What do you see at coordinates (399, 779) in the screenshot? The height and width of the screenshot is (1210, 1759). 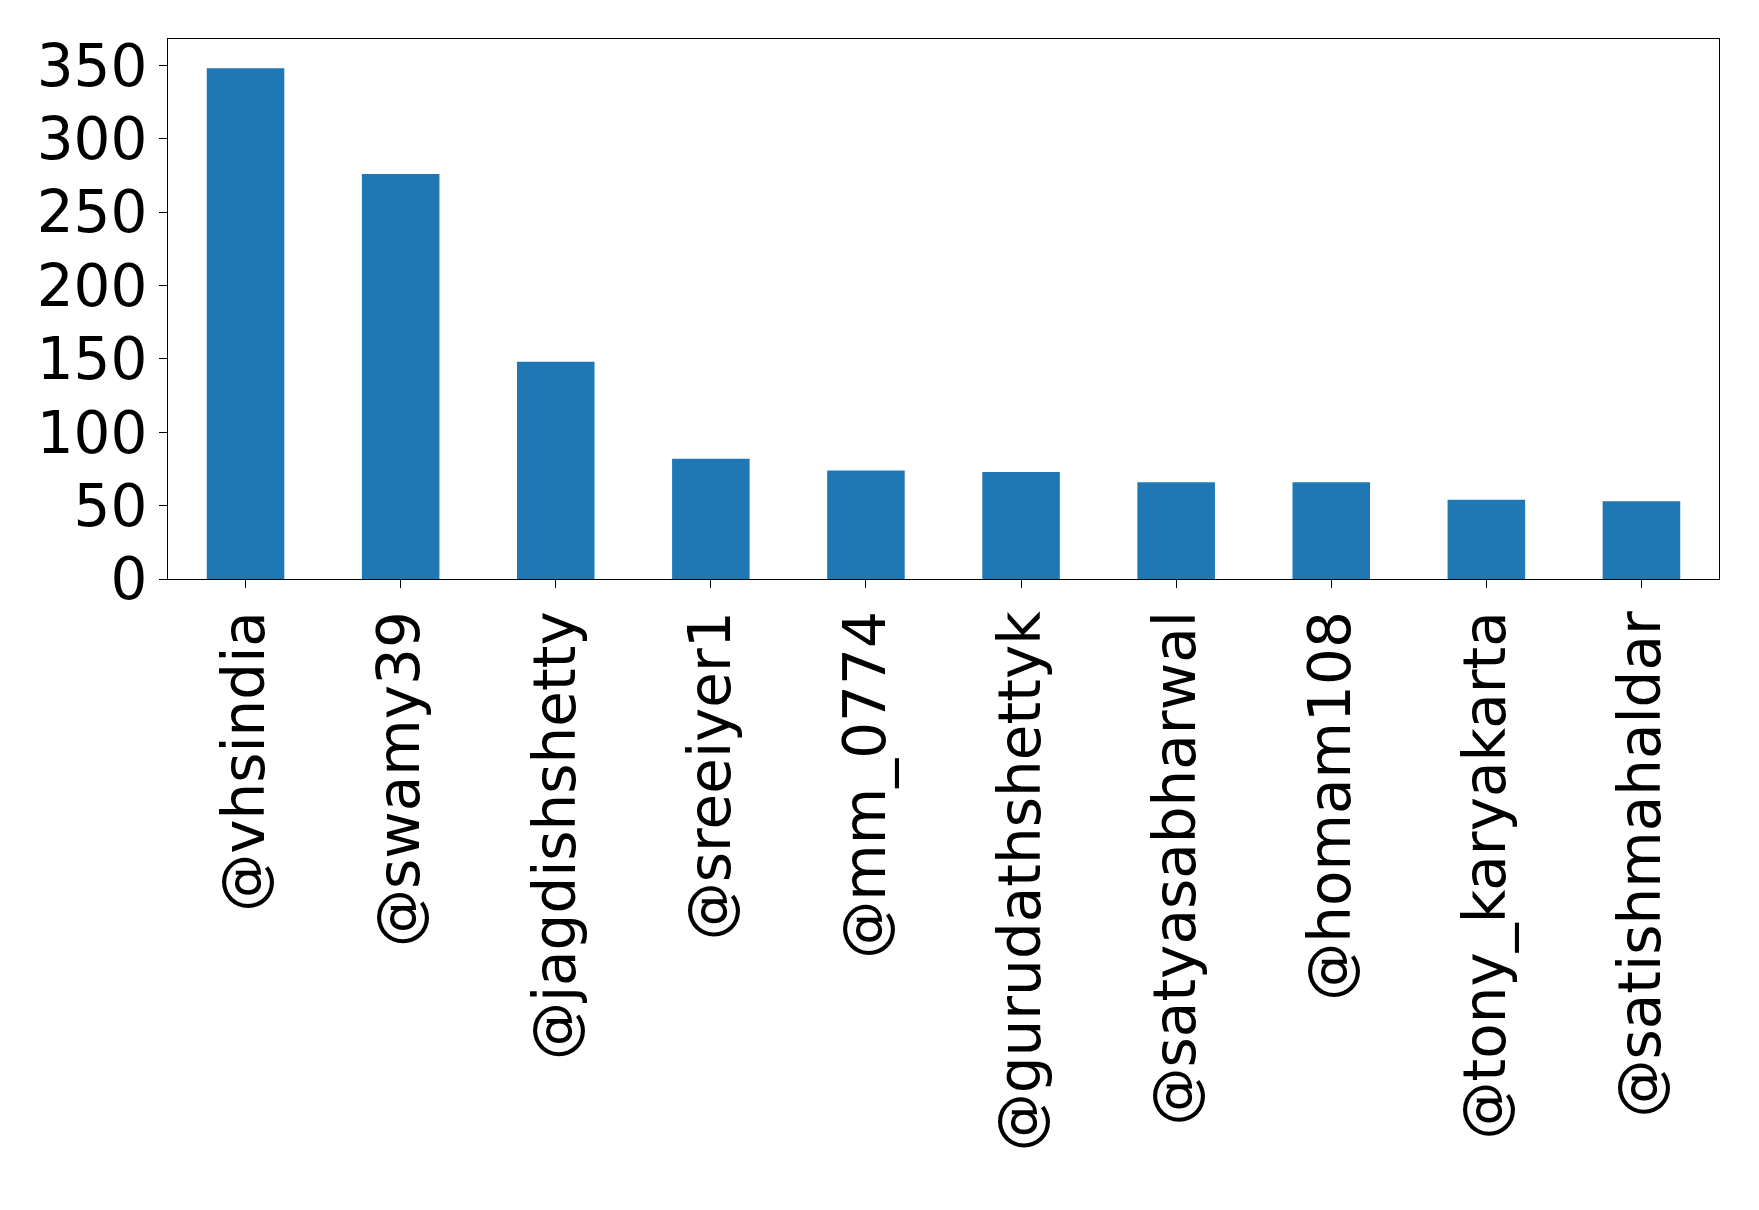 I see `x-tick-label: @swamy39` at bounding box center [399, 779].